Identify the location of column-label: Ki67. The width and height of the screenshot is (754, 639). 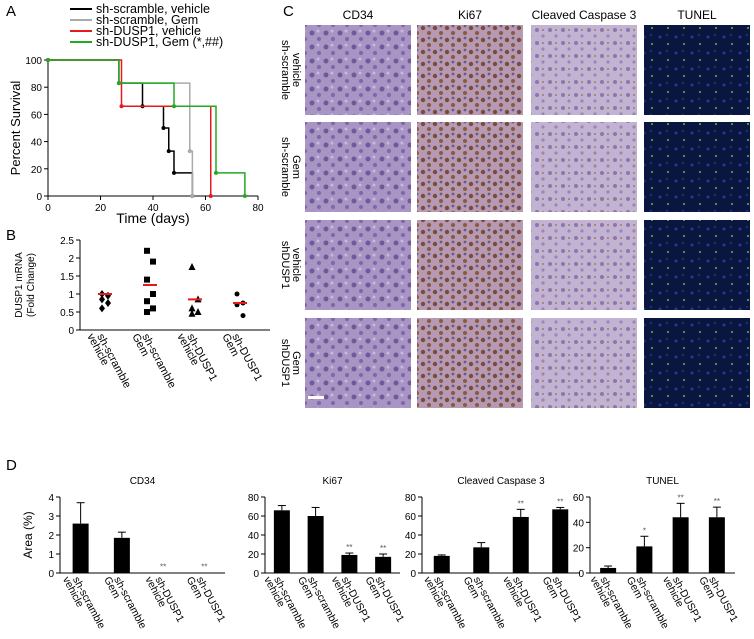
(470, 15).